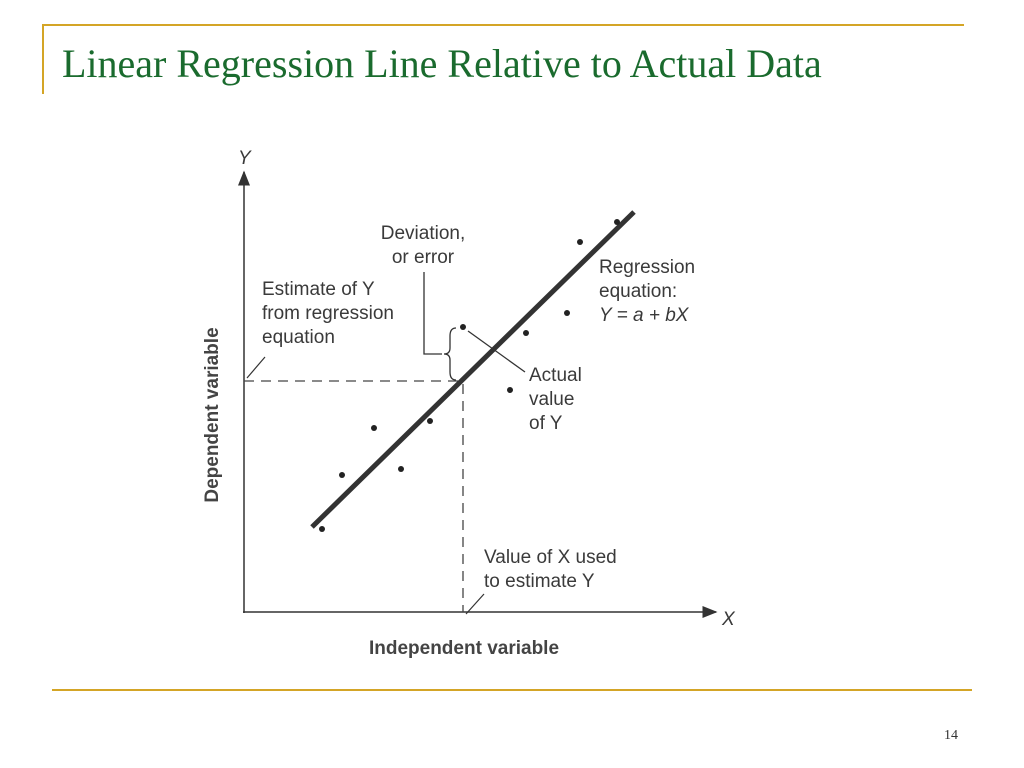  What do you see at coordinates (423, 233) in the screenshot?
I see `deviation-label-line1: Deviation,` at bounding box center [423, 233].